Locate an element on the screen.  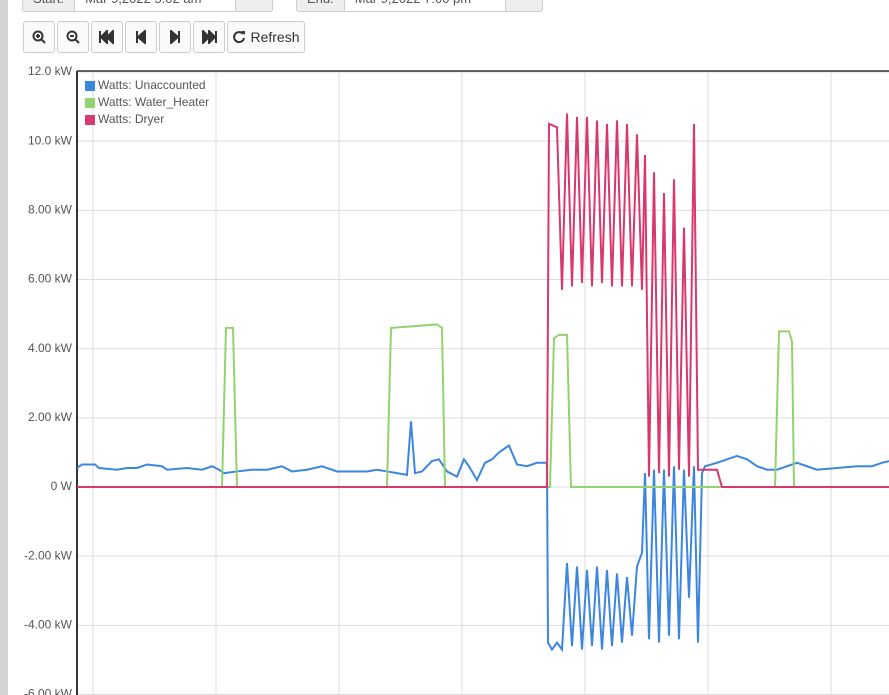
end-calendar is located at coordinates (524, 6).